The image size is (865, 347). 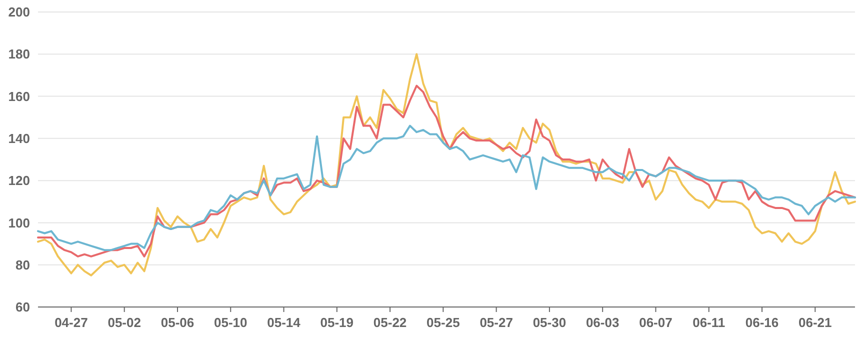 What do you see at coordinates (549, 322) in the screenshot?
I see `x-tick-label: 05-30` at bounding box center [549, 322].